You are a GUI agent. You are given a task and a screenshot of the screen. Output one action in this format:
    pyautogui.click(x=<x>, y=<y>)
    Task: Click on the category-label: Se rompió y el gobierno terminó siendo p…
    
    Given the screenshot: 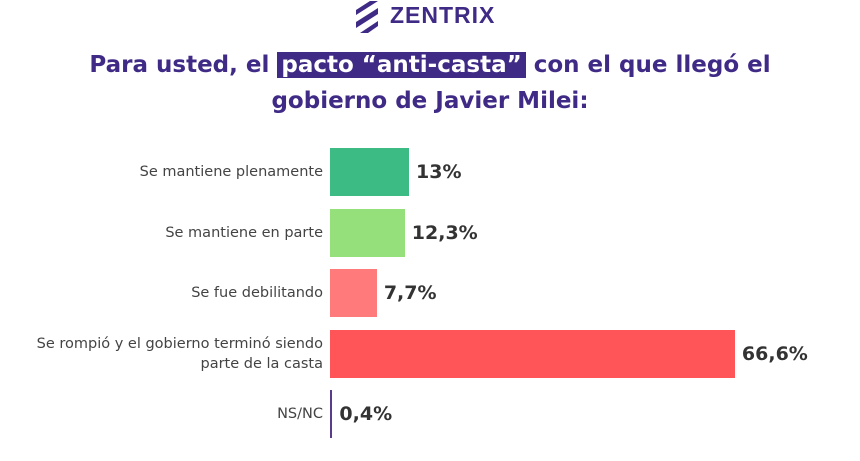 What is the action you would take?
    pyautogui.click(x=179, y=353)
    